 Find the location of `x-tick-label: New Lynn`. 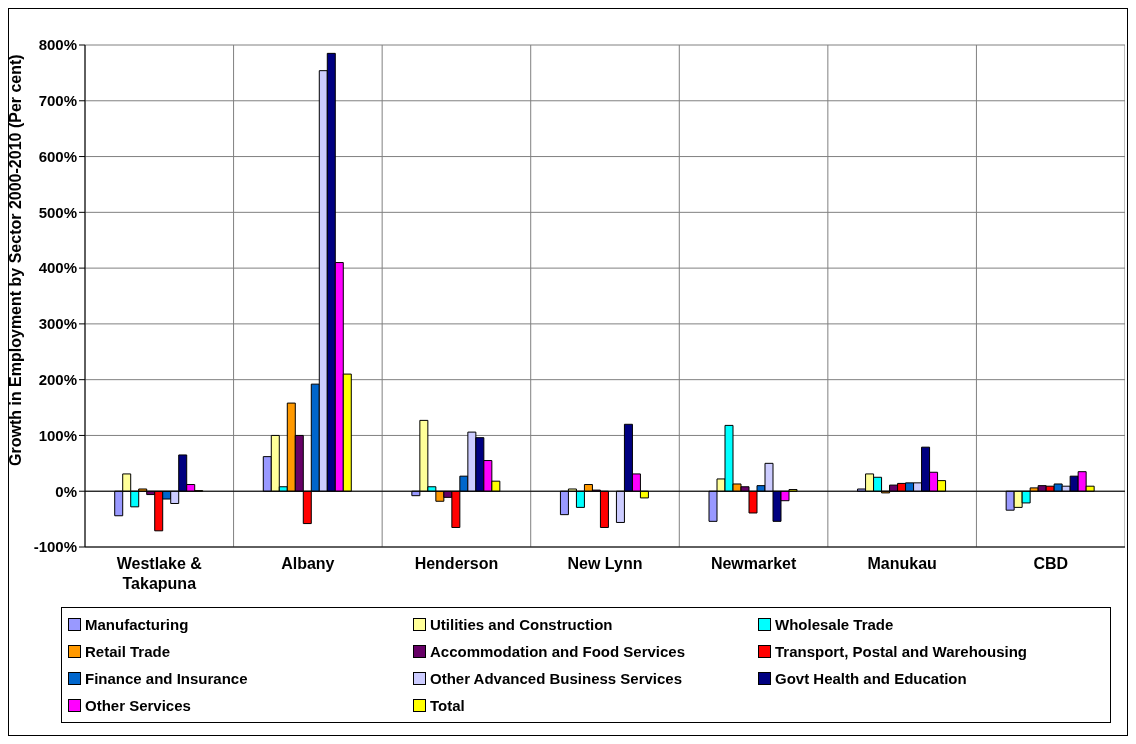

x-tick-label: New Lynn is located at coordinates (605, 563).